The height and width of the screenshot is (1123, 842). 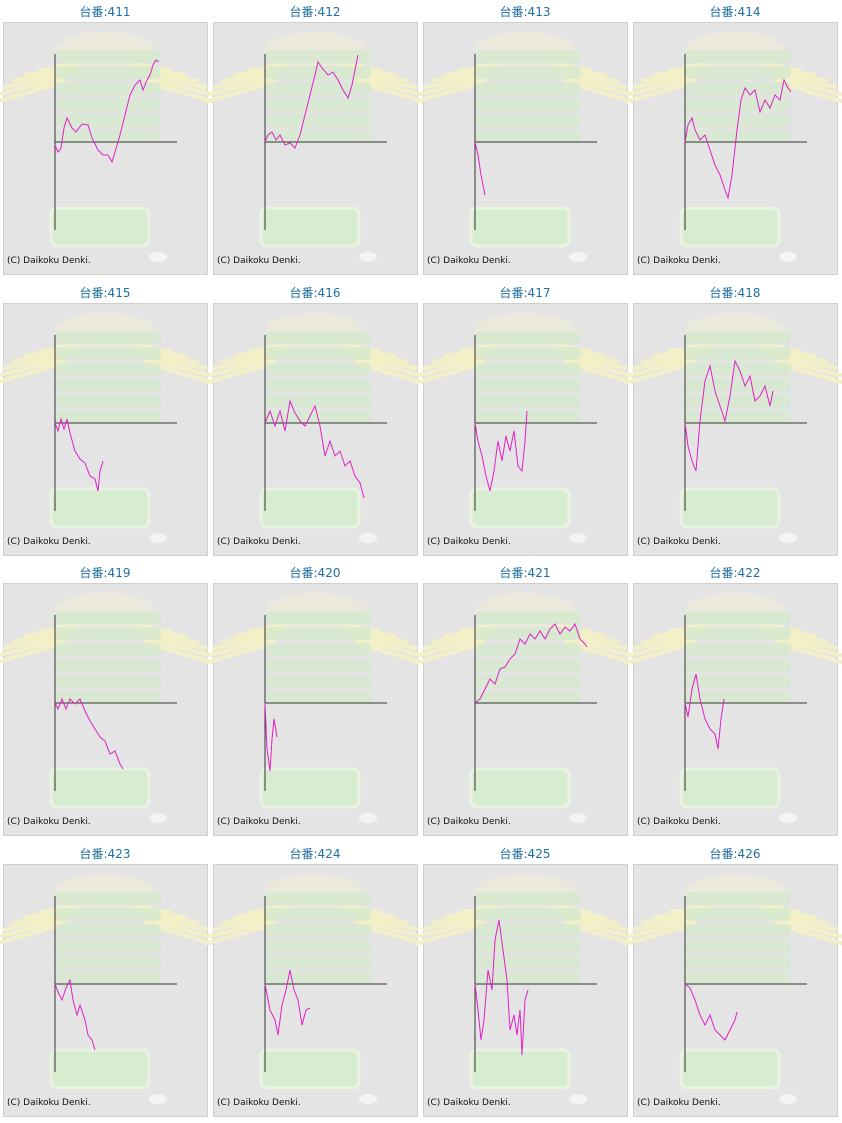 What do you see at coordinates (525, 11) in the screenshot?
I see `chart-title: 台番:413` at bounding box center [525, 11].